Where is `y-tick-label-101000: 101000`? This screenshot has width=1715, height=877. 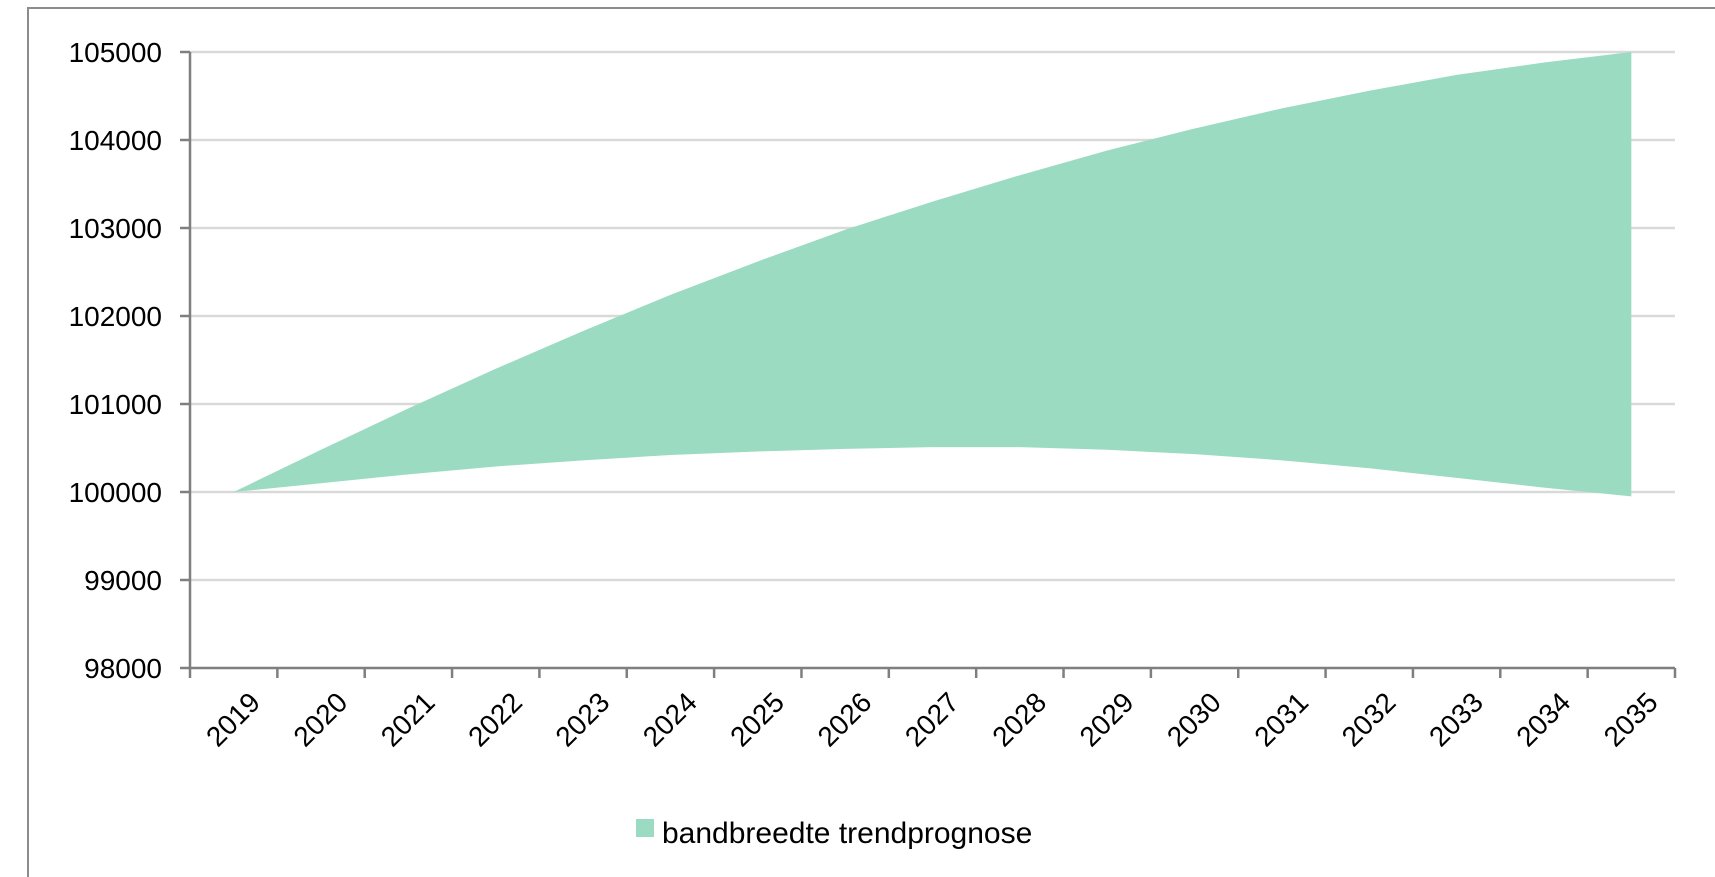 y-tick-label-101000: 101000 is located at coordinates (115, 404).